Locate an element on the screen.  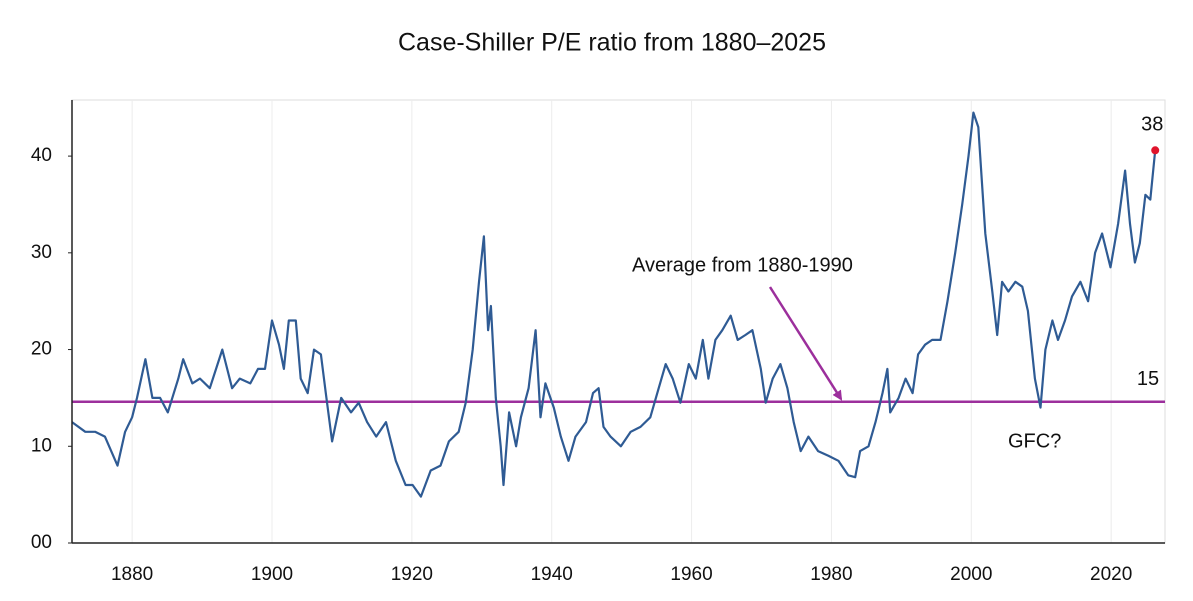
annotation-arrow is located at coordinates (805, 343).